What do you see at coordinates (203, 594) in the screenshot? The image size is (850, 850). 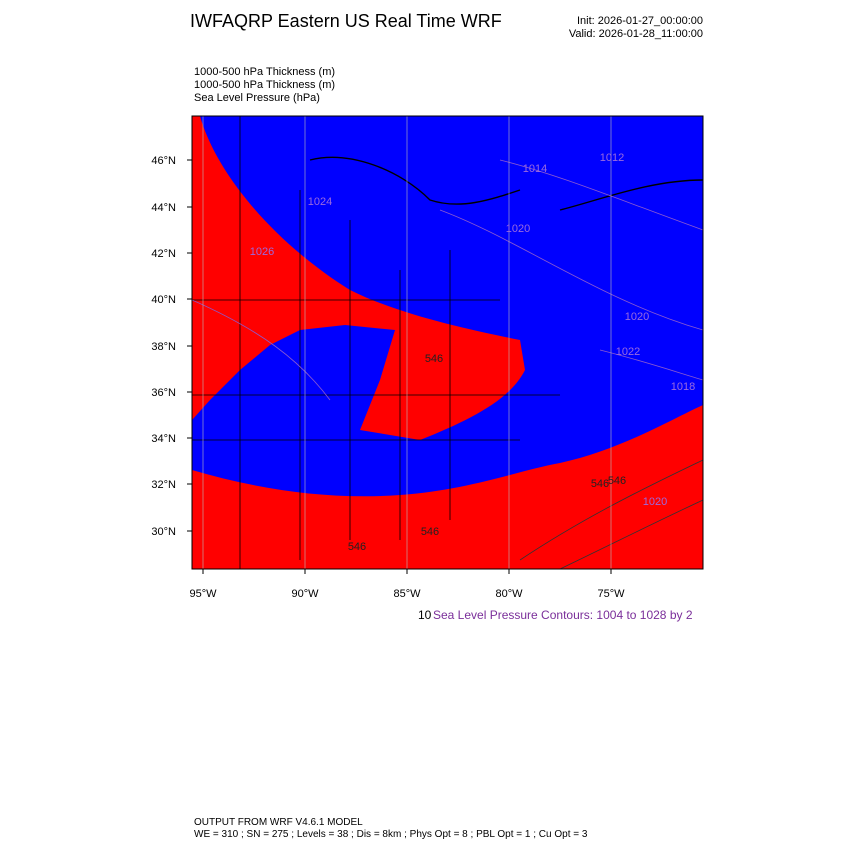 I see `lon-label: 95°W` at bounding box center [203, 594].